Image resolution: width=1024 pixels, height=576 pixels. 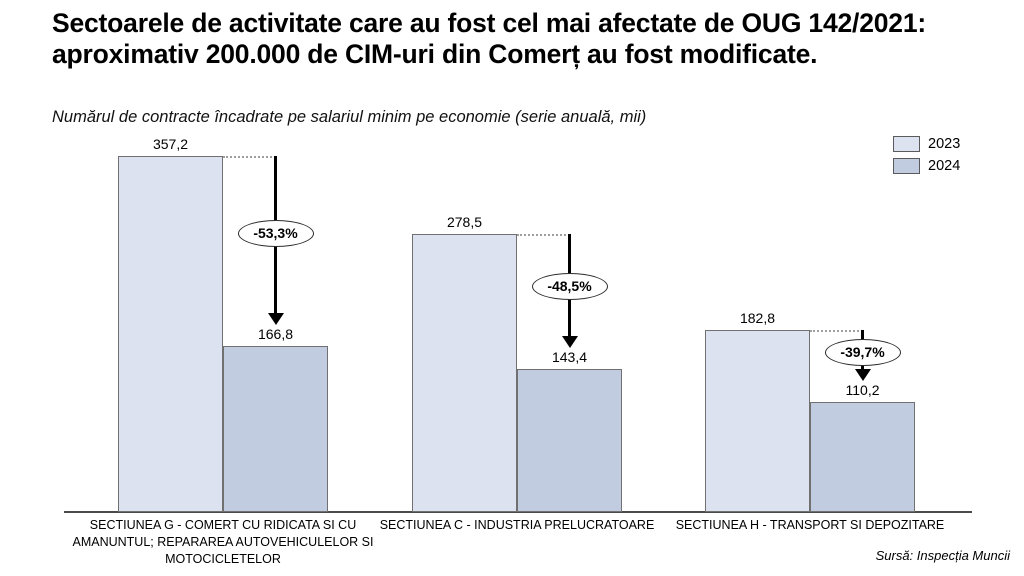 I want to click on bar-2023-sectiunea-h, so click(x=757, y=420).